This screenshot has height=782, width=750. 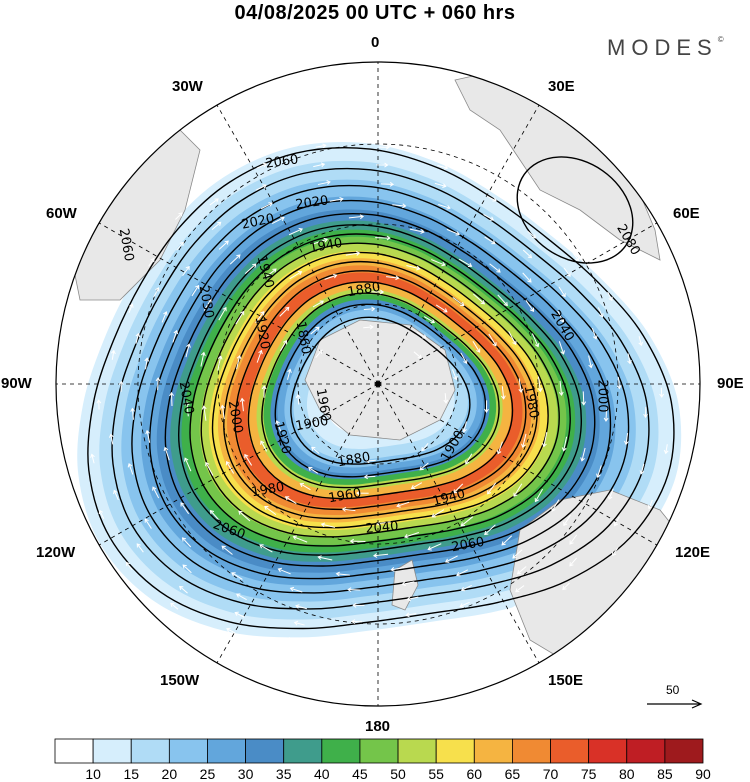 What do you see at coordinates (187, 86) in the screenshot?
I see `lon-label-30w: 30W` at bounding box center [187, 86].